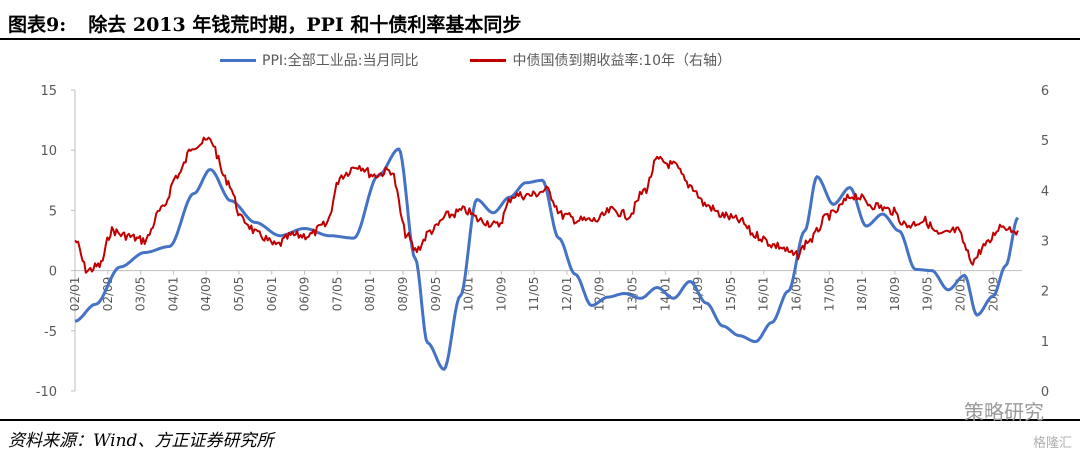 The width and height of the screenshot is (1080, 458). What do you see at coordinates (829, 294) in the screenshot?
I see `x-tick-label: 17/05` at bounding box center [829, 294].